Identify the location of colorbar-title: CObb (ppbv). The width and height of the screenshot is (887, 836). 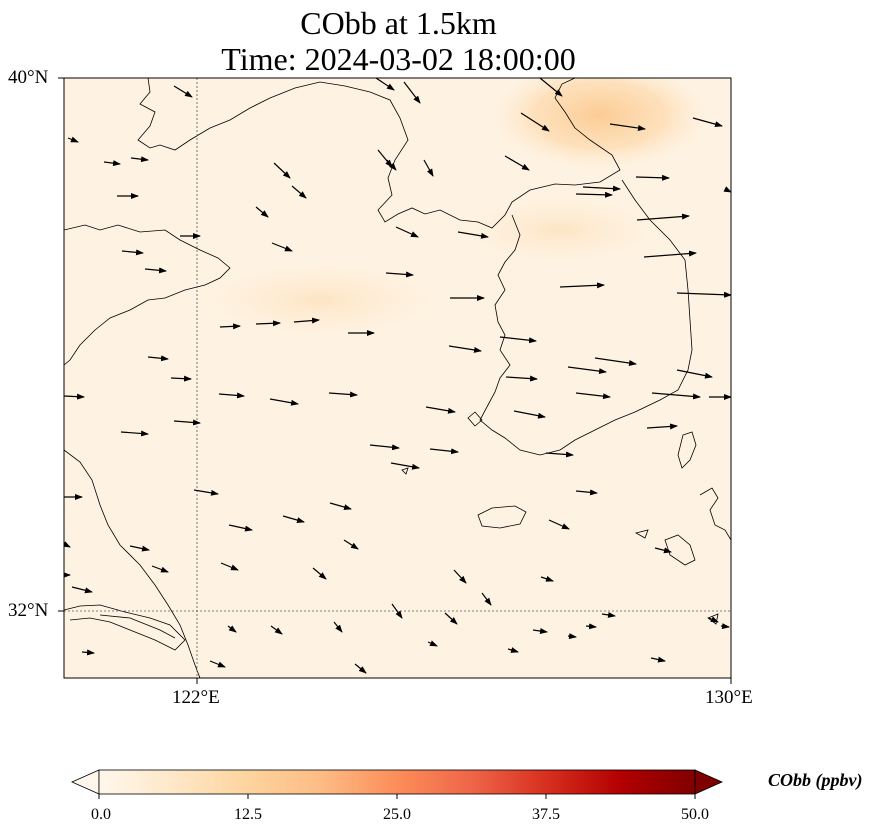
(815, 780).